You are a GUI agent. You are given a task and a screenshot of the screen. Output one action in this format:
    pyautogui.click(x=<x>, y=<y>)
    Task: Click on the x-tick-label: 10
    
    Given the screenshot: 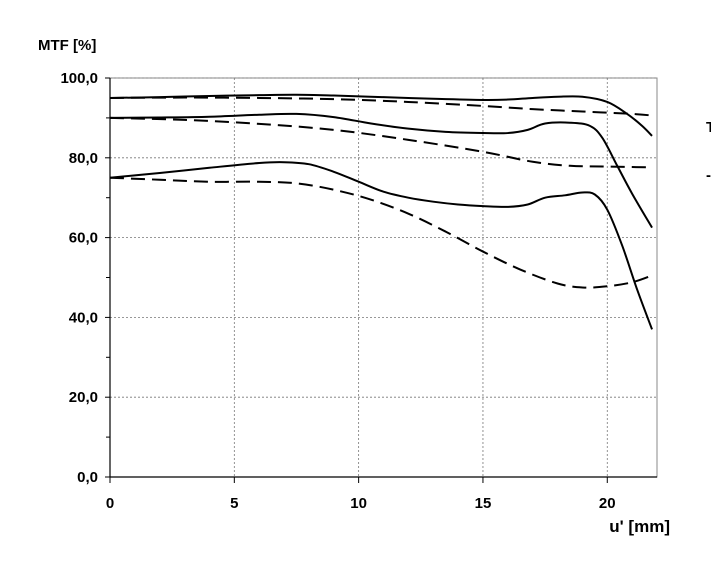 What is the action you would take?
    pyautogui.click(x=358, y=503)
    